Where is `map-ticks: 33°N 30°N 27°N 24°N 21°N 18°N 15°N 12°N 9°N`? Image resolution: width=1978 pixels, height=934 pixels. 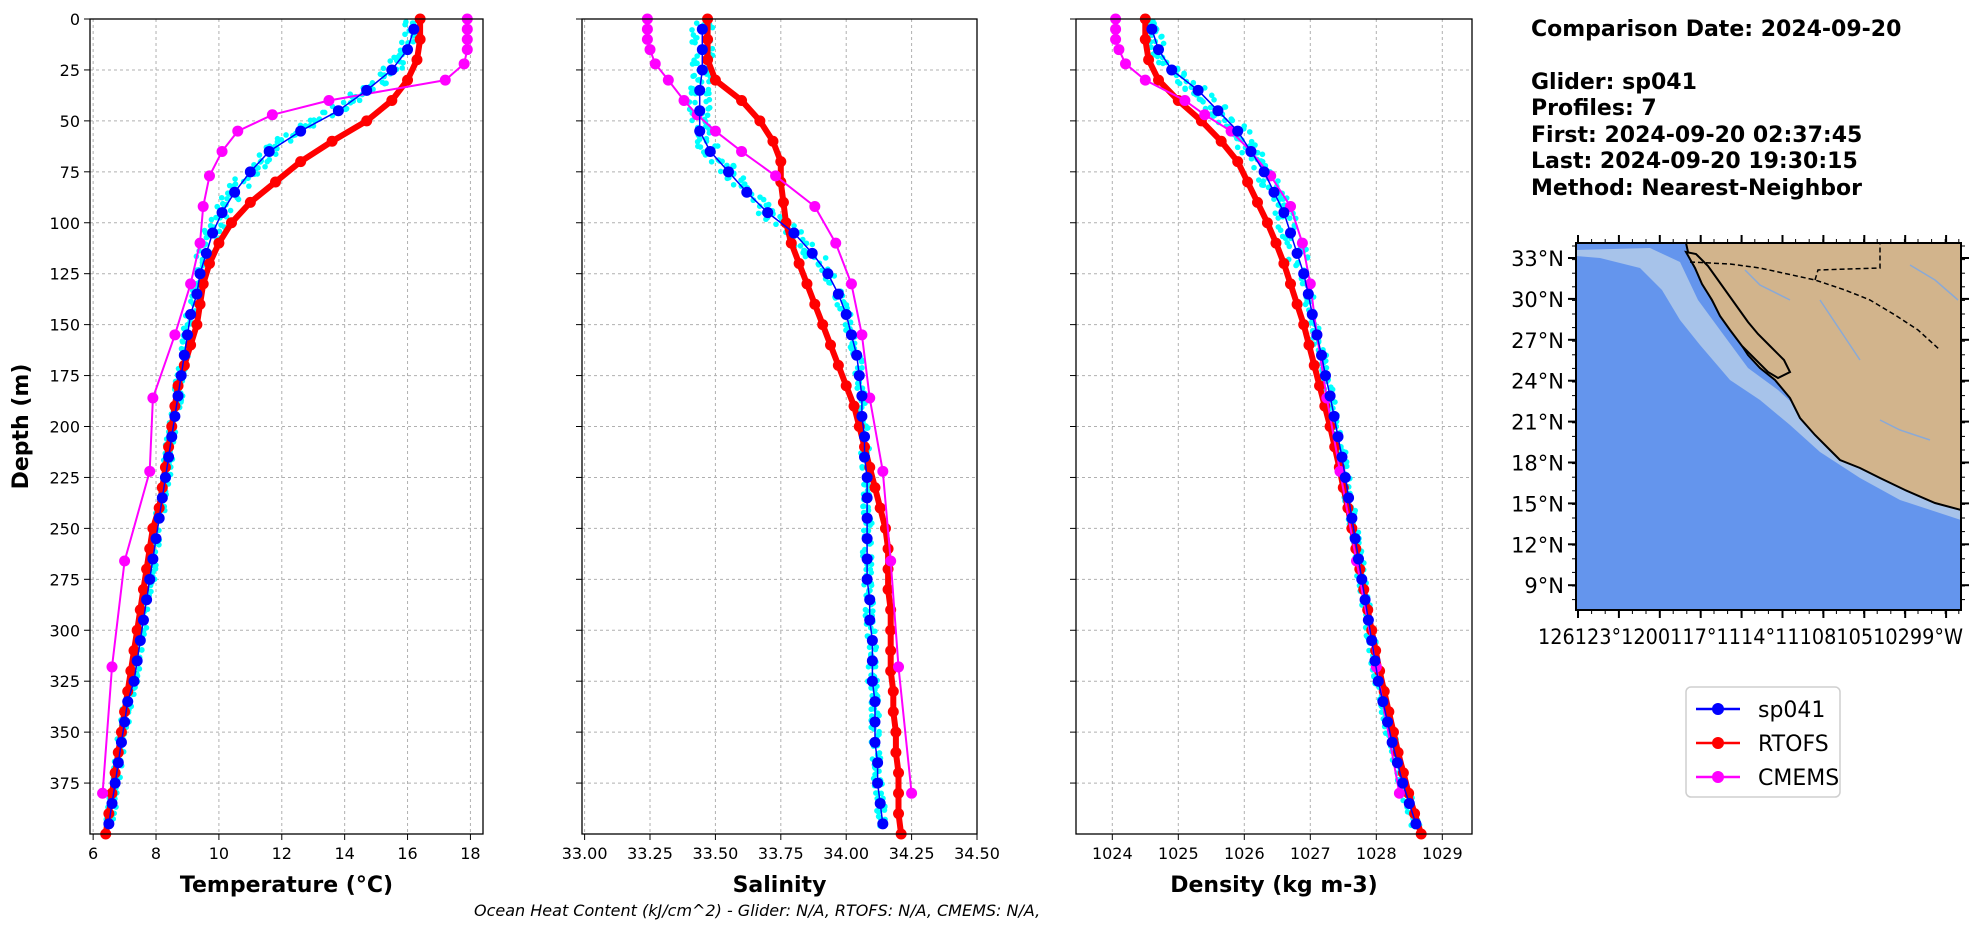 map-ticks: 33°N 30°N 27°N 24°N 21°N 18°N 15°N 12°N 9°N is located at coordinates (1740, 426).